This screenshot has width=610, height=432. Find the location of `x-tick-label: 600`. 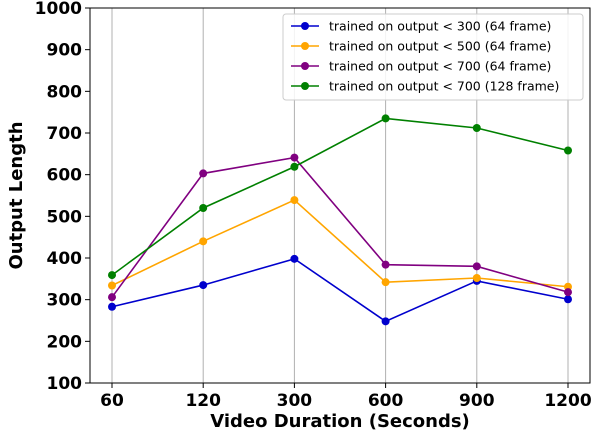

x-tick-label: 600 is located at coordinates (386, 401).